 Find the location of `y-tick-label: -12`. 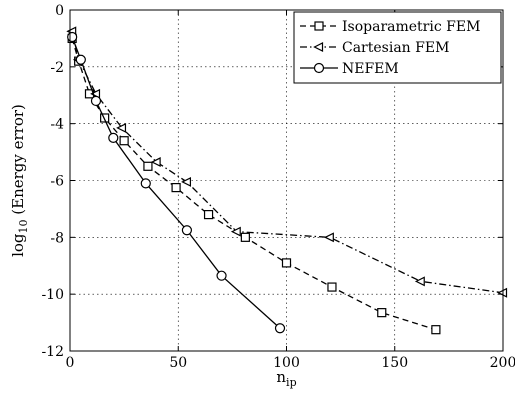

y-tick-label: -12 is located at coordinates (52, 352).